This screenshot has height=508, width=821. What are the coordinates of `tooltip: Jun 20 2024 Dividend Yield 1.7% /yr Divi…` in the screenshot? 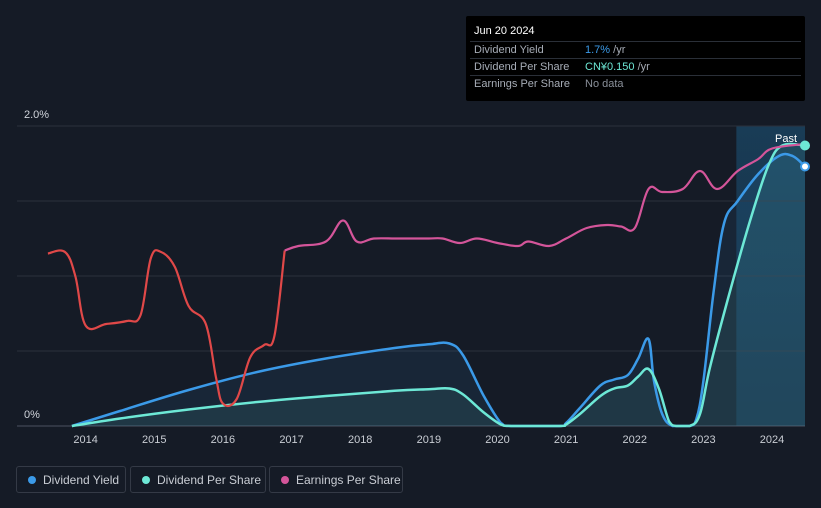 It's located at (635, 58).